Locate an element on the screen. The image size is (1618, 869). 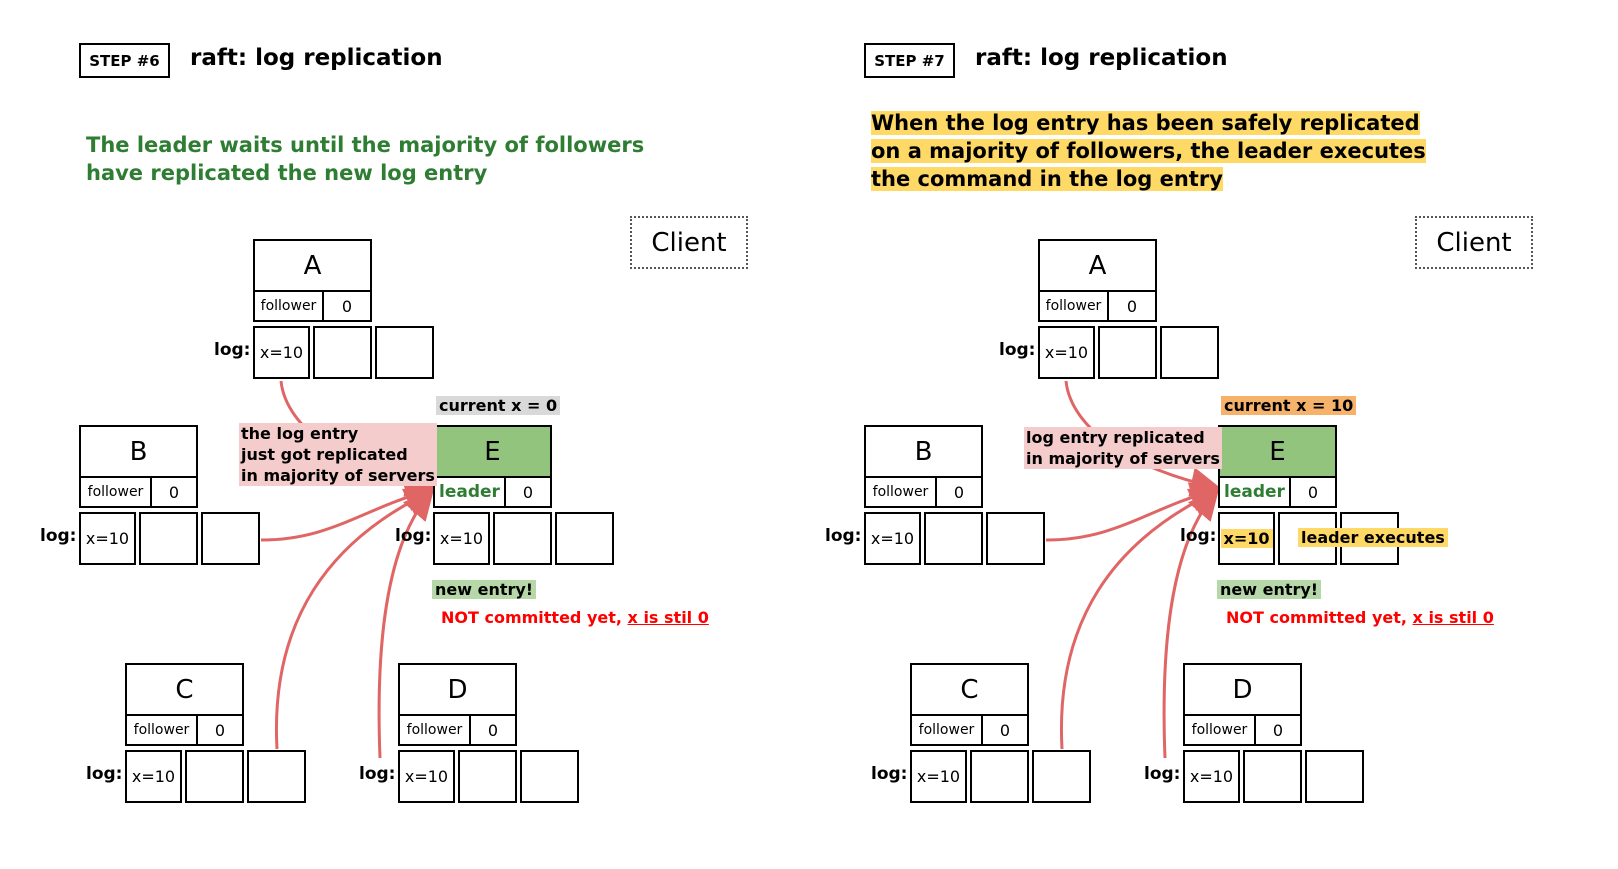
step-badge: STEP #7 is located at coordinates (909, 60).